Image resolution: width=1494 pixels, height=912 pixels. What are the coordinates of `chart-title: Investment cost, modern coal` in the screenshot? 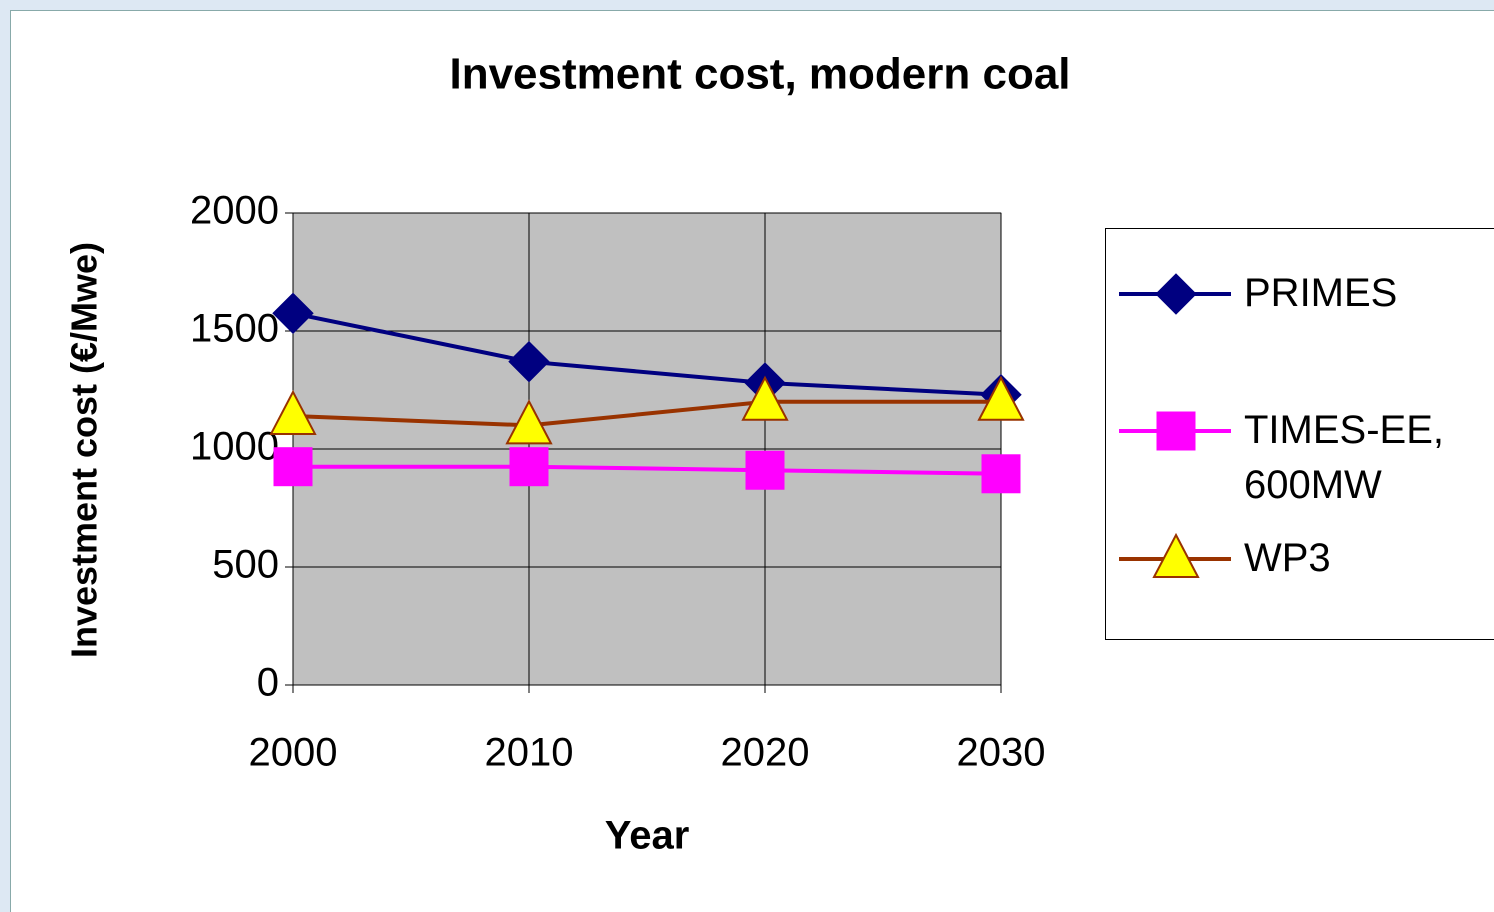 It's located at (759, 74).